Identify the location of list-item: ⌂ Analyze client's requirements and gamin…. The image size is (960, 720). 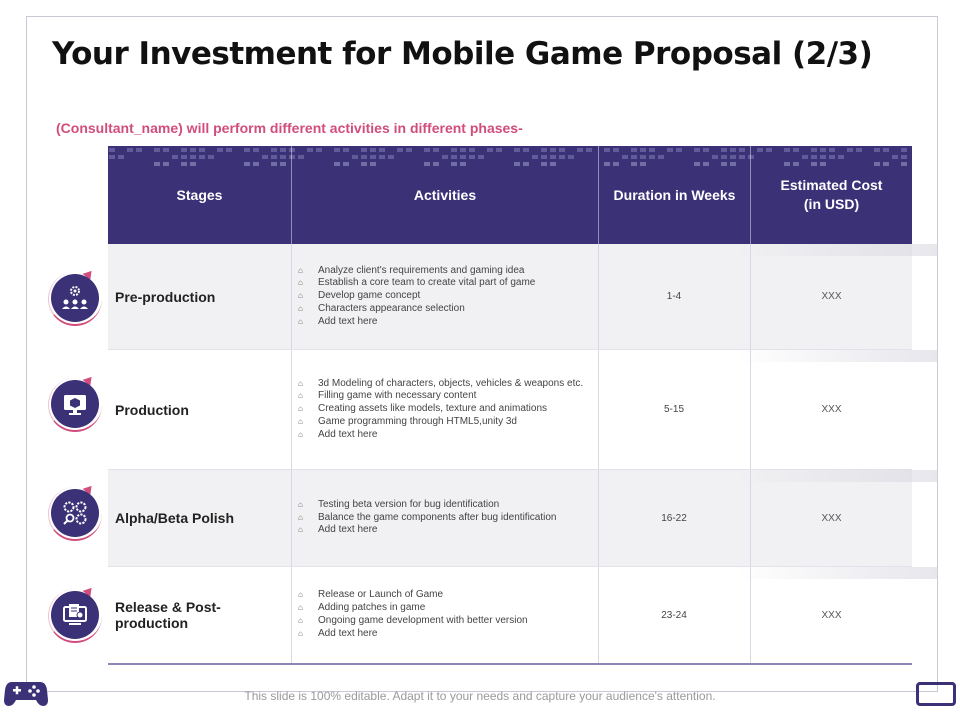
(411, 270).